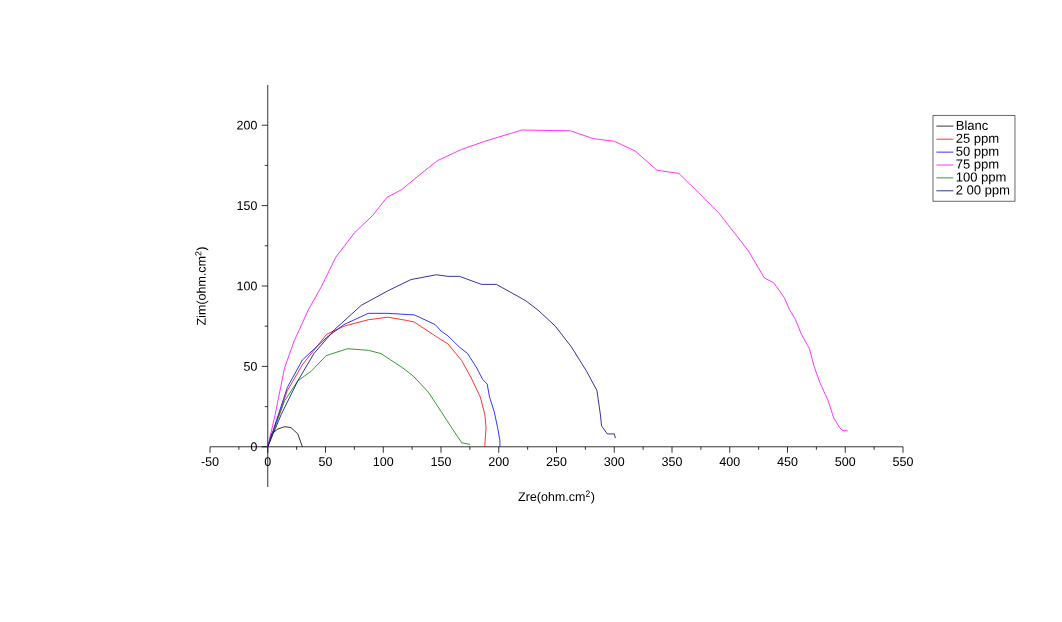 This screenshot has width=1062, height=622. What do you see at coordinates (983, 191) in the screenshot?
I see `legend-label: 2 00 ppm` at bounding box center [983, 191].